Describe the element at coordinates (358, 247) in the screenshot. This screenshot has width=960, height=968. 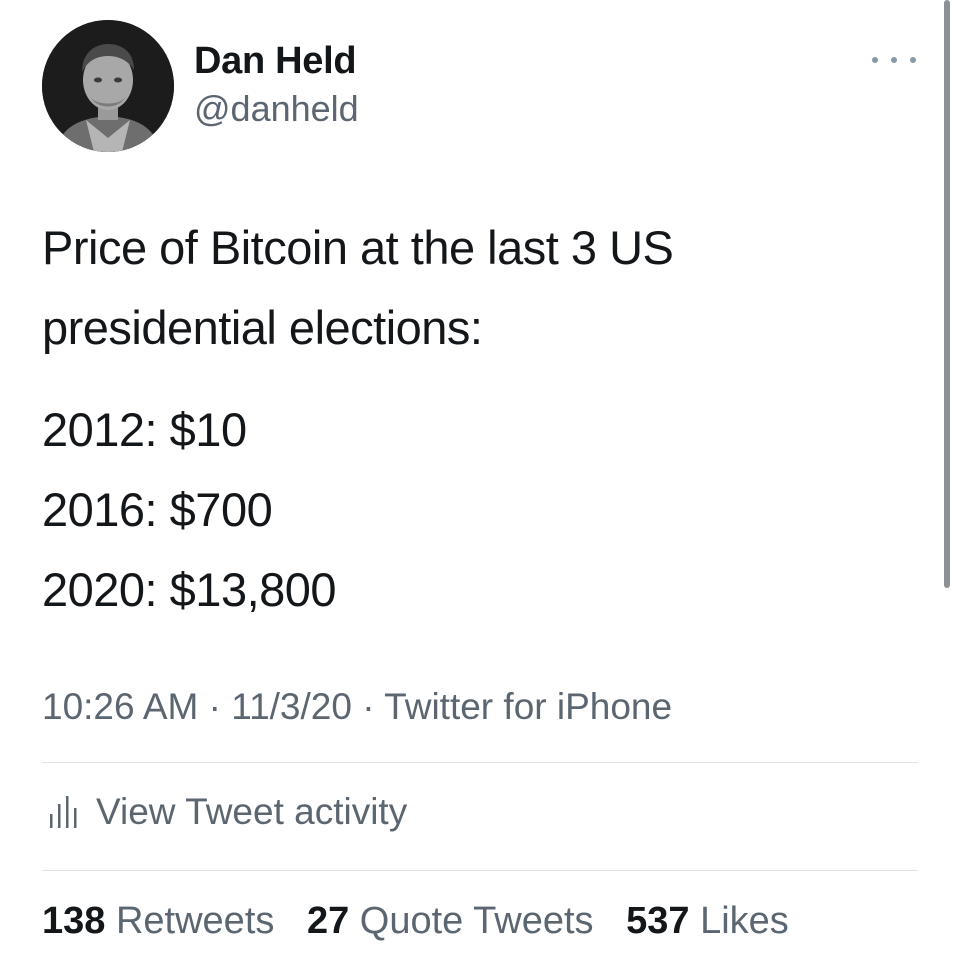
I see `tweet-line: Price of Bitcoin at the last 3 US` at that location.